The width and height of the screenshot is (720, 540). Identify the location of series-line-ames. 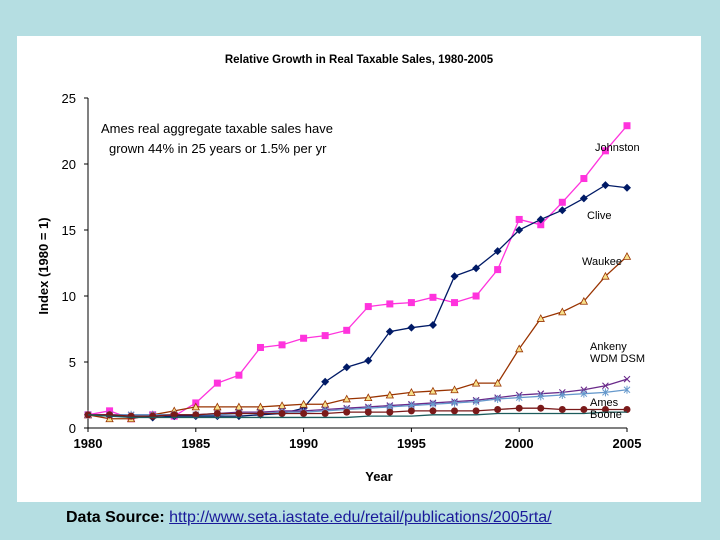
(357, 412).